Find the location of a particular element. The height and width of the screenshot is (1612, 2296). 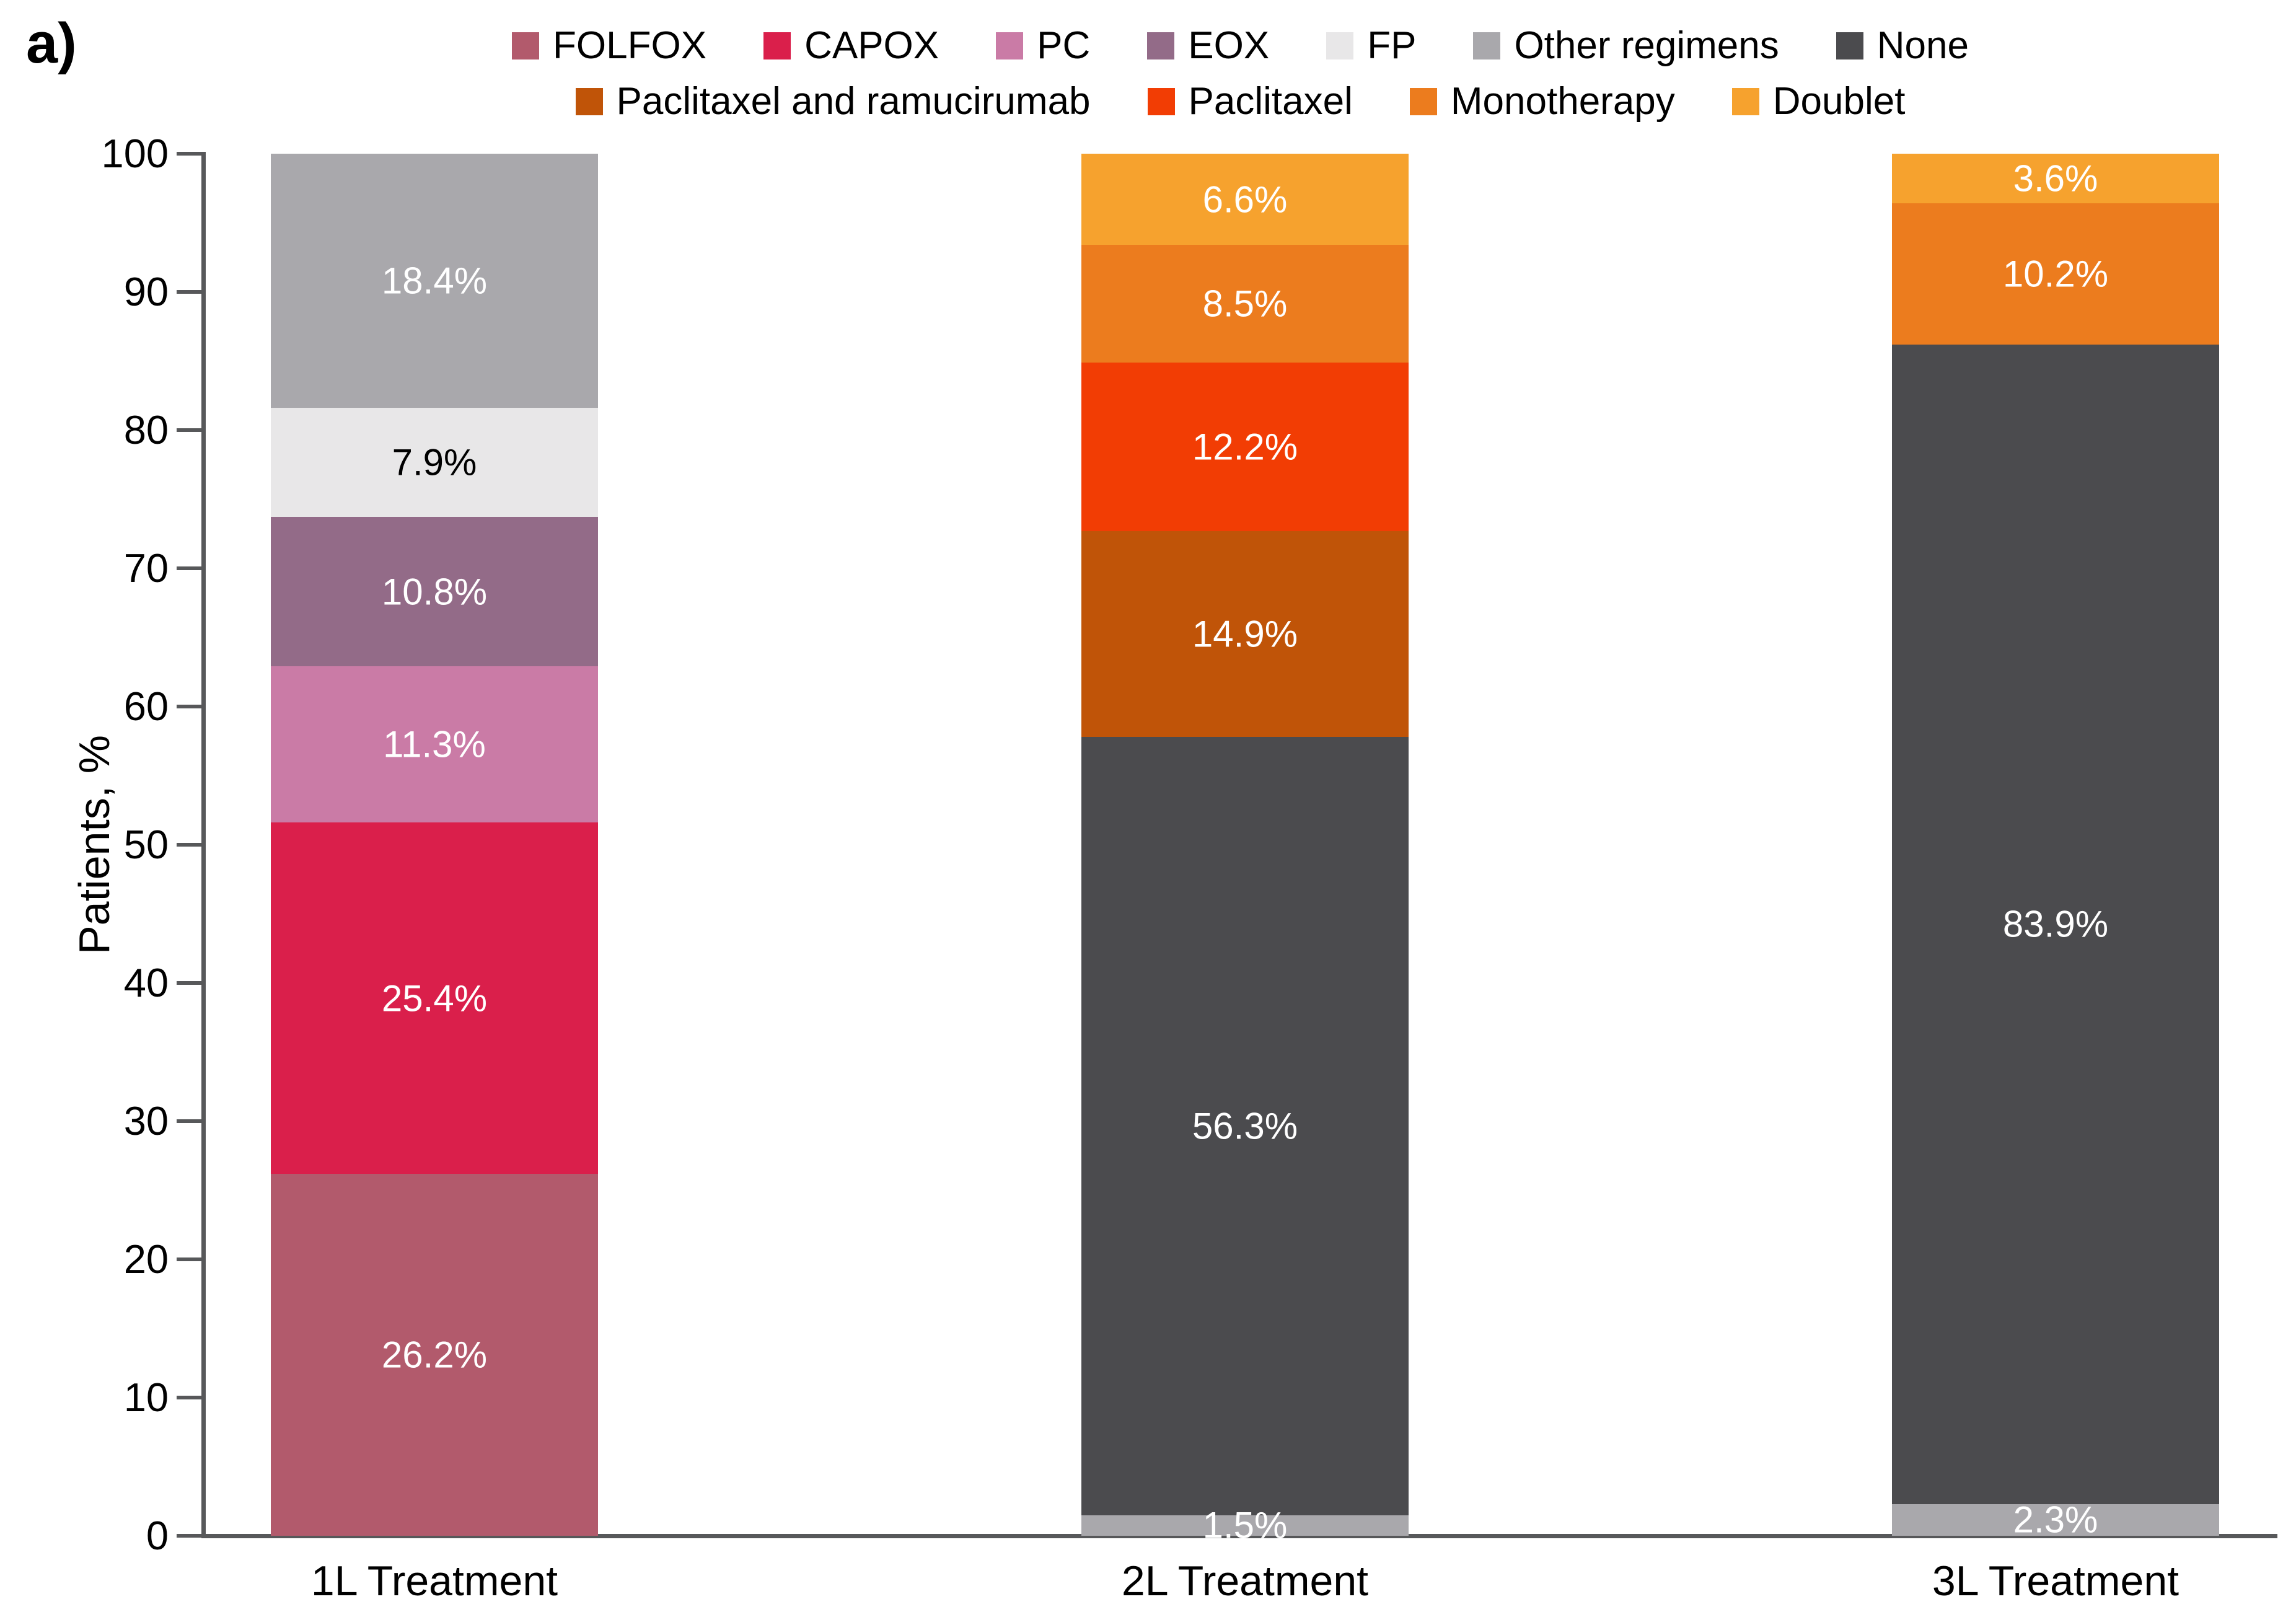

segment-label: 7.9% is located at coordinates (434, 462).